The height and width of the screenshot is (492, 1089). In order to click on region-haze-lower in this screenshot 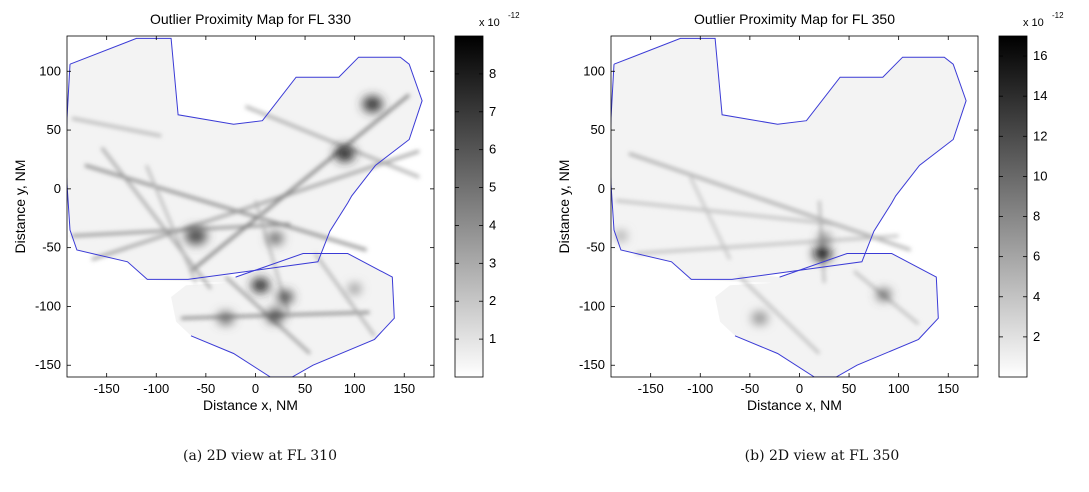, I will do `click(809, 315)`.